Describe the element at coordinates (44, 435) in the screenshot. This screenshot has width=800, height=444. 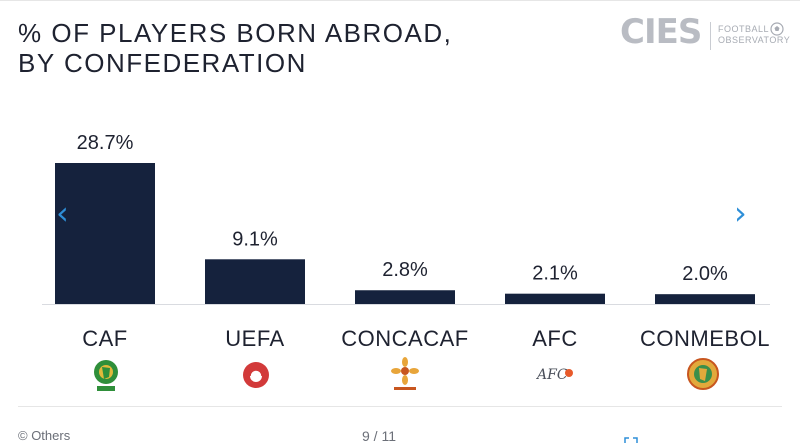
I see `image-credit: © Others` at that location.